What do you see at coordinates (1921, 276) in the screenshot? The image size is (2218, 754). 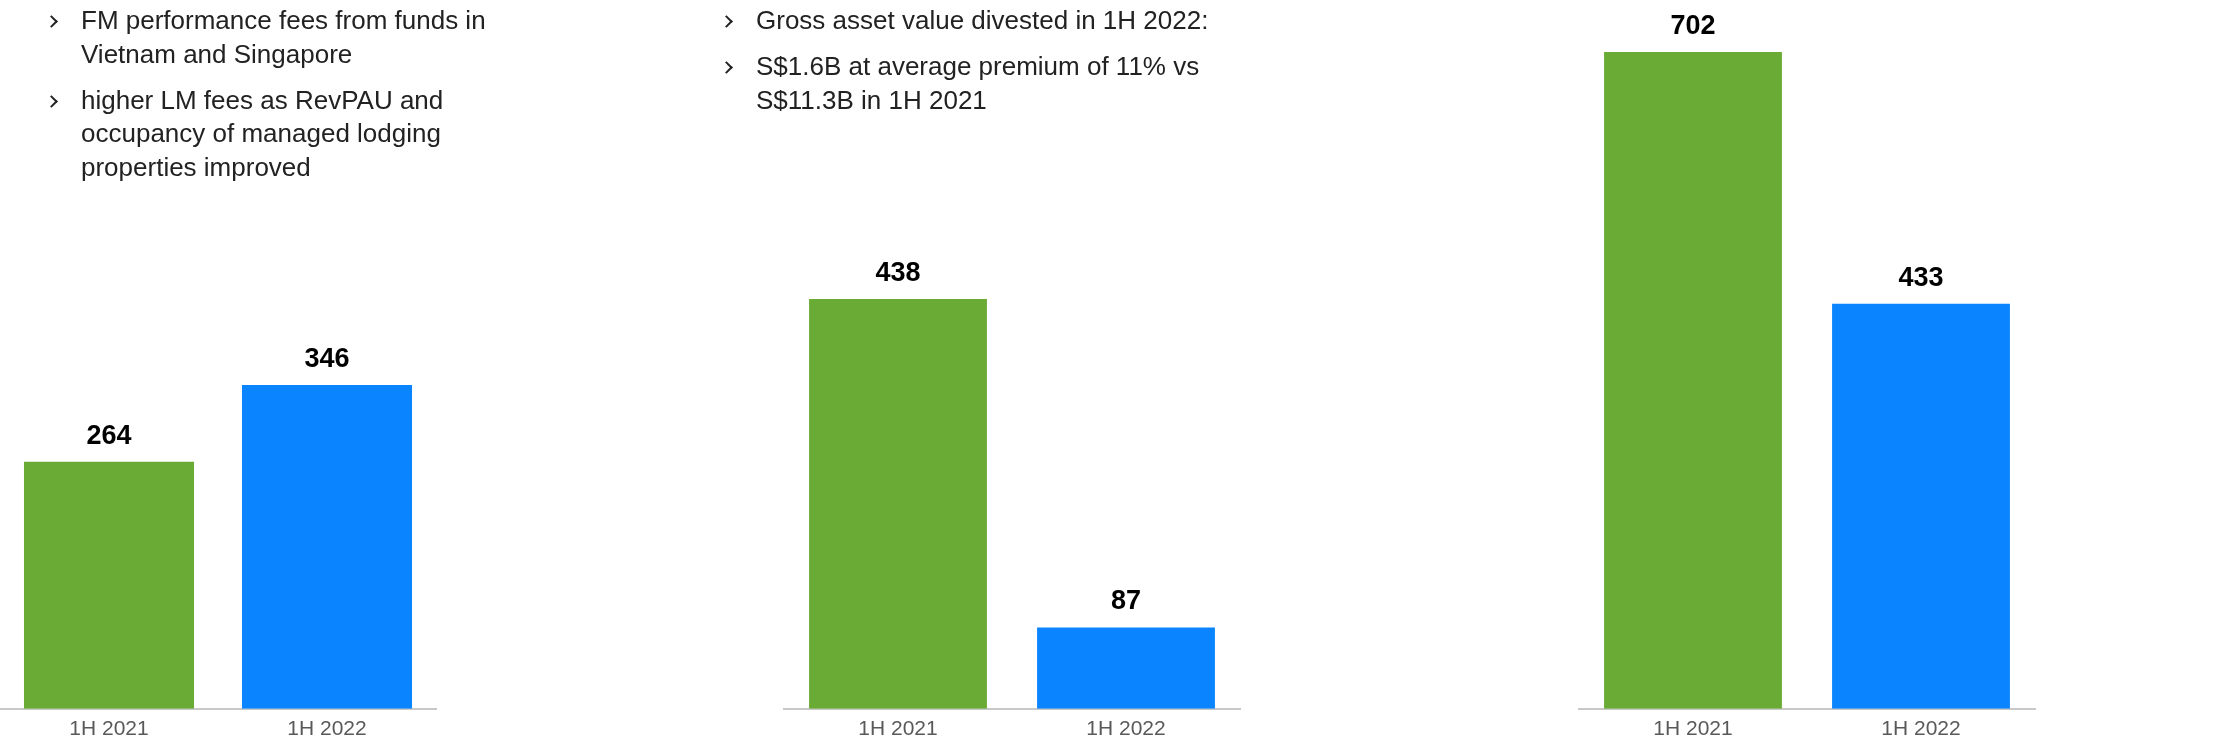 I see `data-label: 433` at bounding box center [1921, 276].